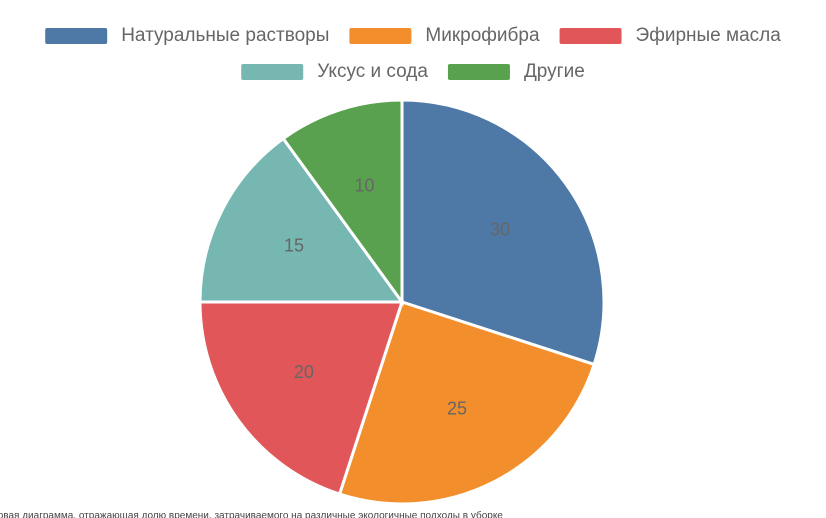  I want to click on slice-label: 30, so click(500, 230).